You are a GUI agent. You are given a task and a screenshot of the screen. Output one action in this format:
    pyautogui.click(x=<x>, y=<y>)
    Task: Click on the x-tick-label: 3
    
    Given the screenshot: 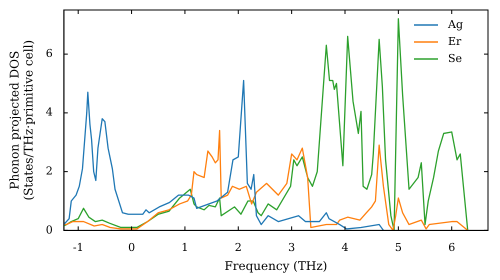 What is the action you would take?
    pyautogui.click(x=292, y=247)
    